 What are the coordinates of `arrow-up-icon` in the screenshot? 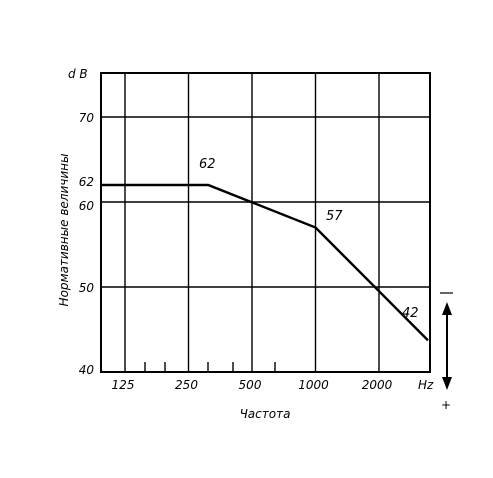 It's located at (447, 308).